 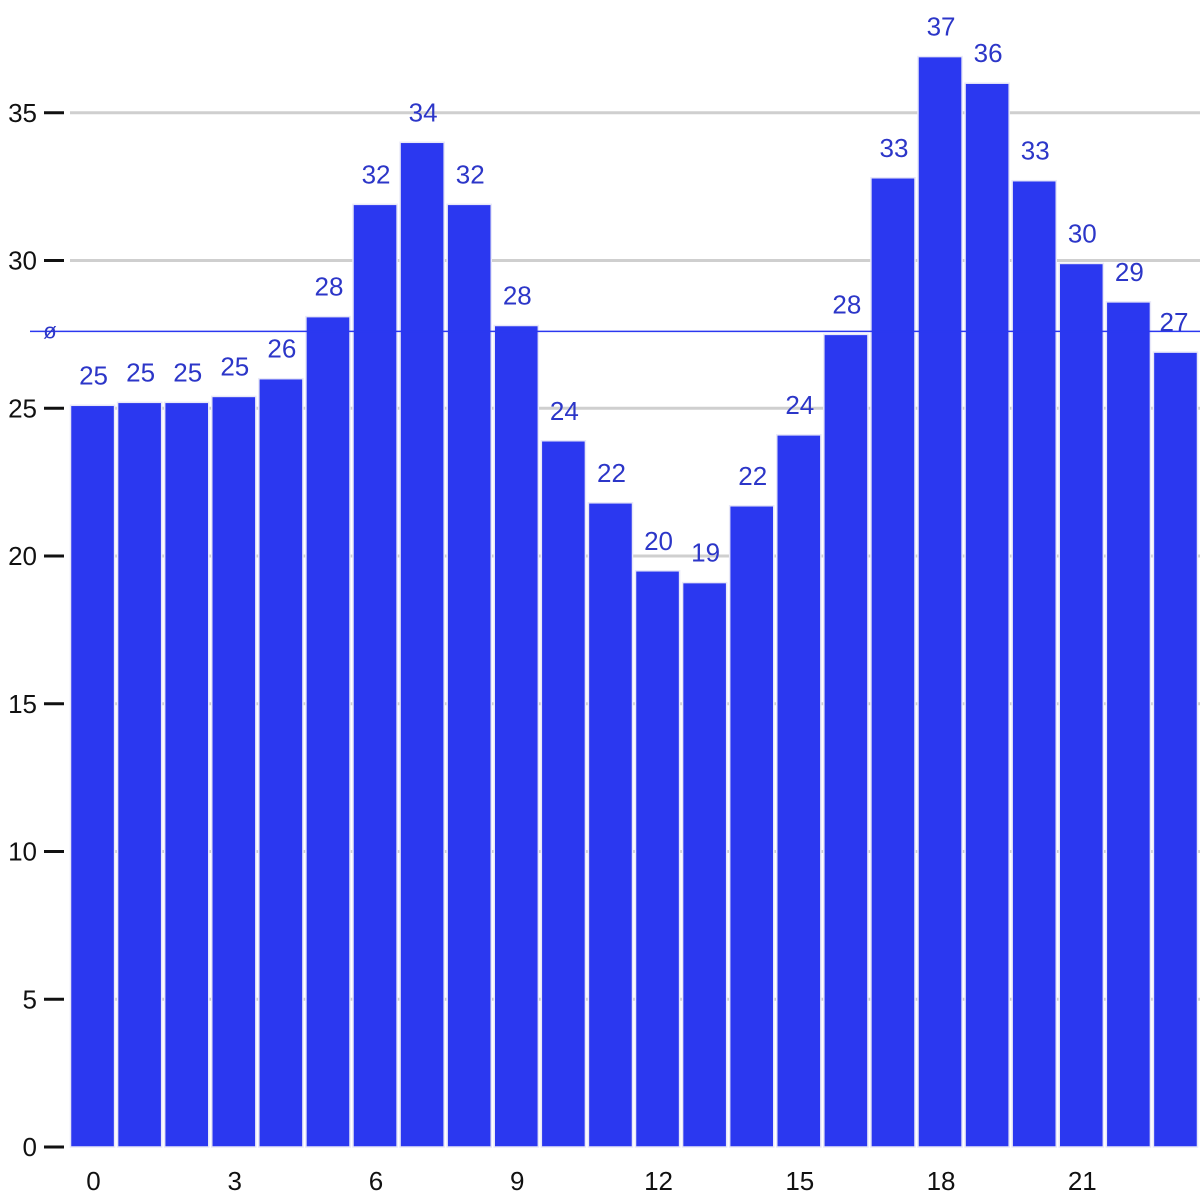 What do you see at coordinates (799, 1181) in the screenshot?
I see `x-tick-label: 15` at bounding box center [799, 1181].